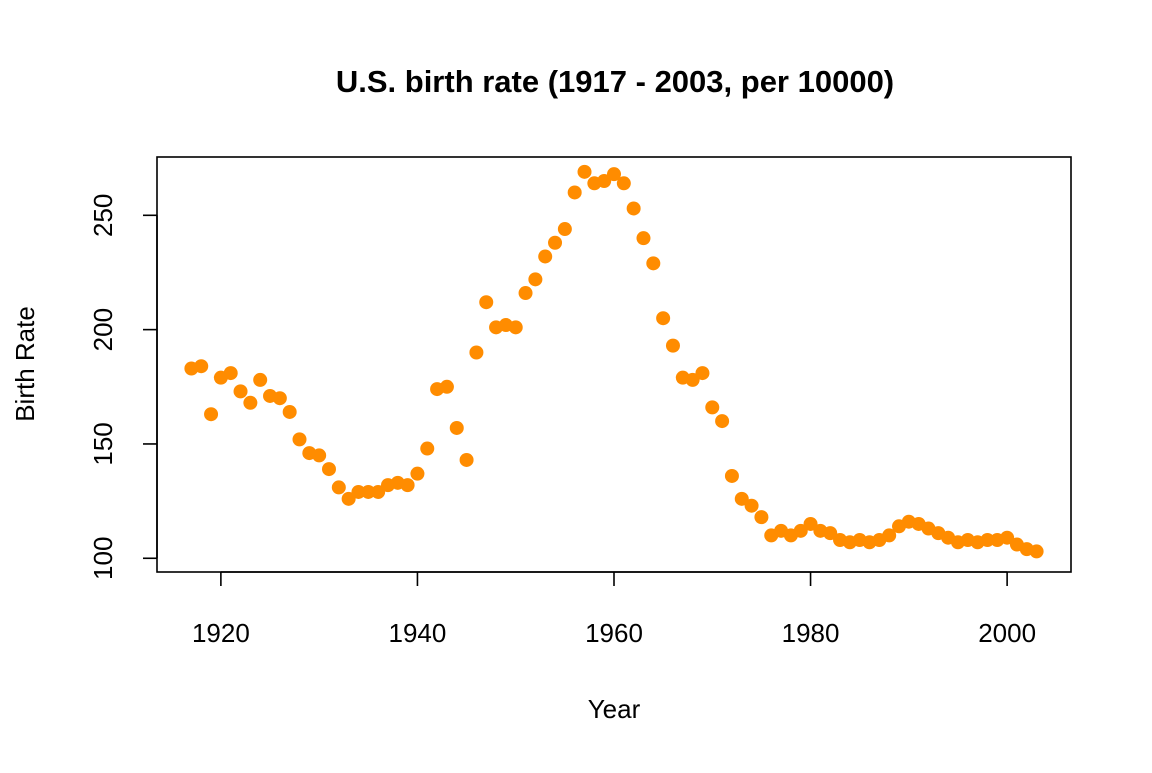  Describe the element at coordinates (614, 633) in the screenshot. I see `x-tick-label: 1960` at that location.